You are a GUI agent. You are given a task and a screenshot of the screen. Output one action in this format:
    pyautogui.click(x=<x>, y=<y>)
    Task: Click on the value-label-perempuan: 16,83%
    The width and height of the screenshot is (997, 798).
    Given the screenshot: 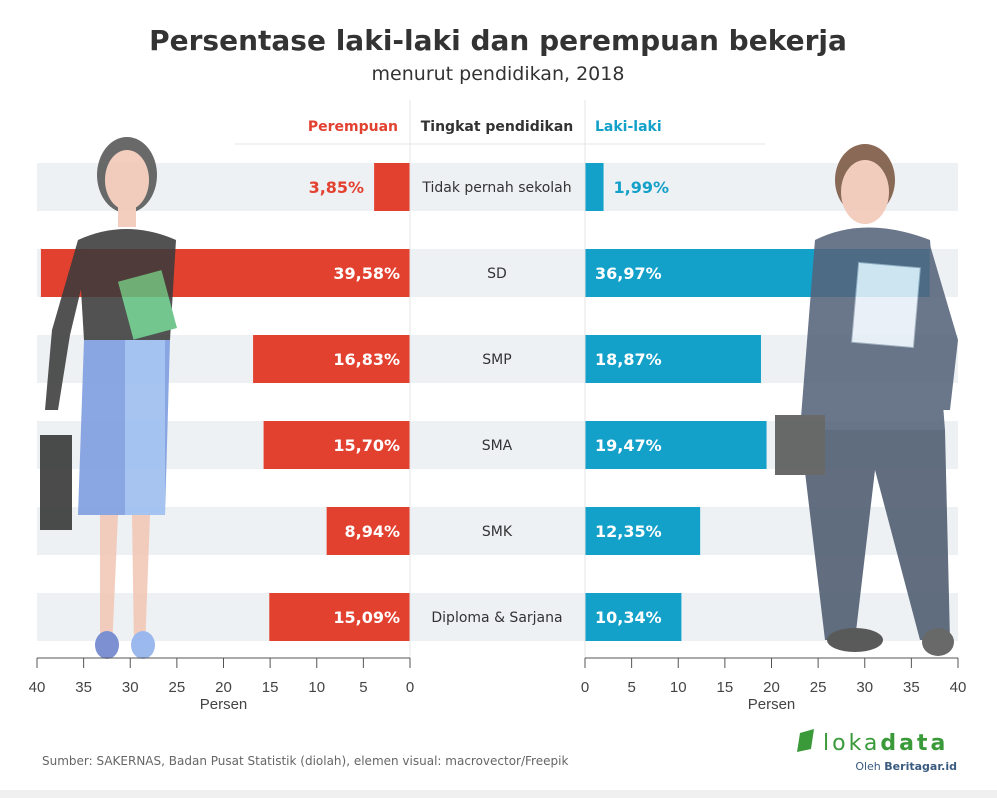 What is the action you would take?
    pyautogui.click(x=366, y=359)
    